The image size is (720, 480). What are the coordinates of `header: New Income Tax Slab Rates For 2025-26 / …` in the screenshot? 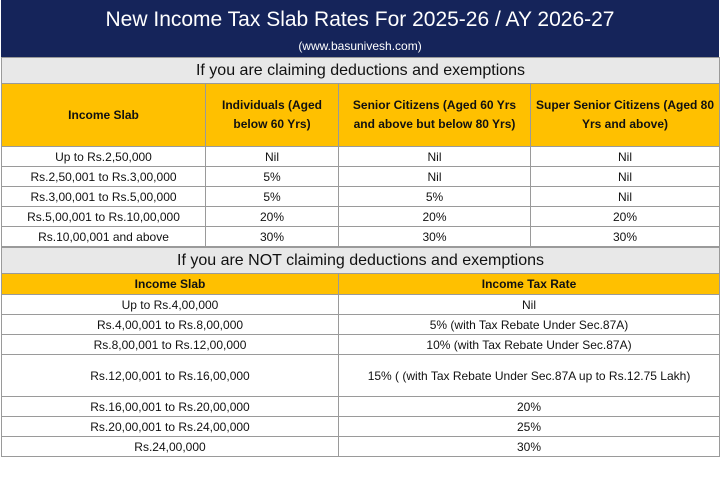 It's located at (360, 28).